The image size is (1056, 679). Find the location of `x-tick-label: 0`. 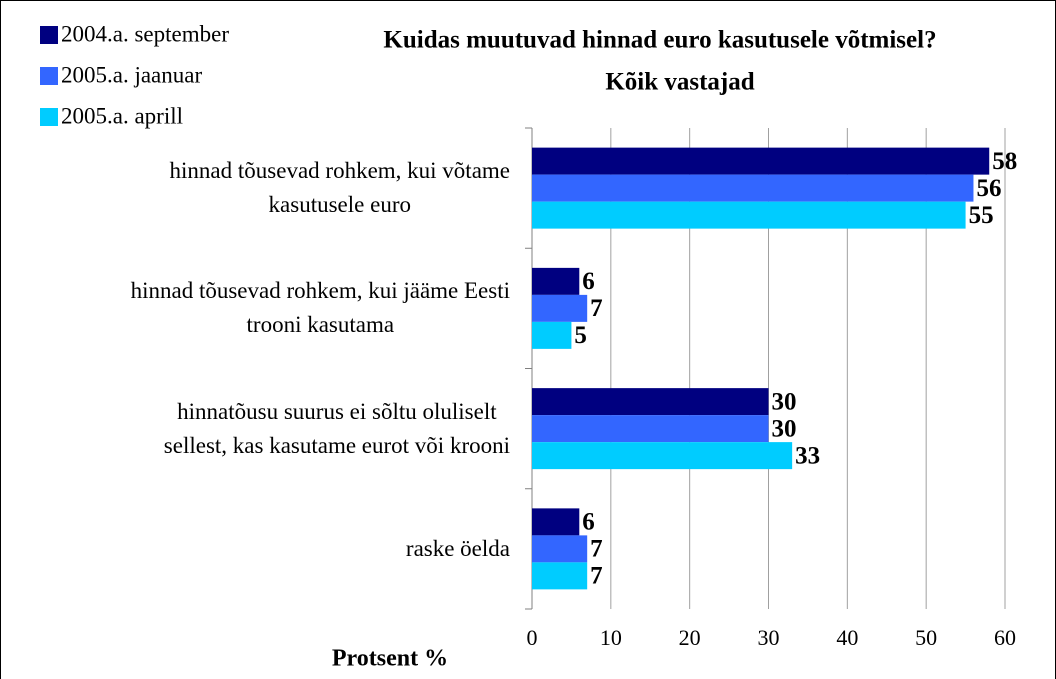

x-tick-label: 0 is located at coordinates (532, 637).